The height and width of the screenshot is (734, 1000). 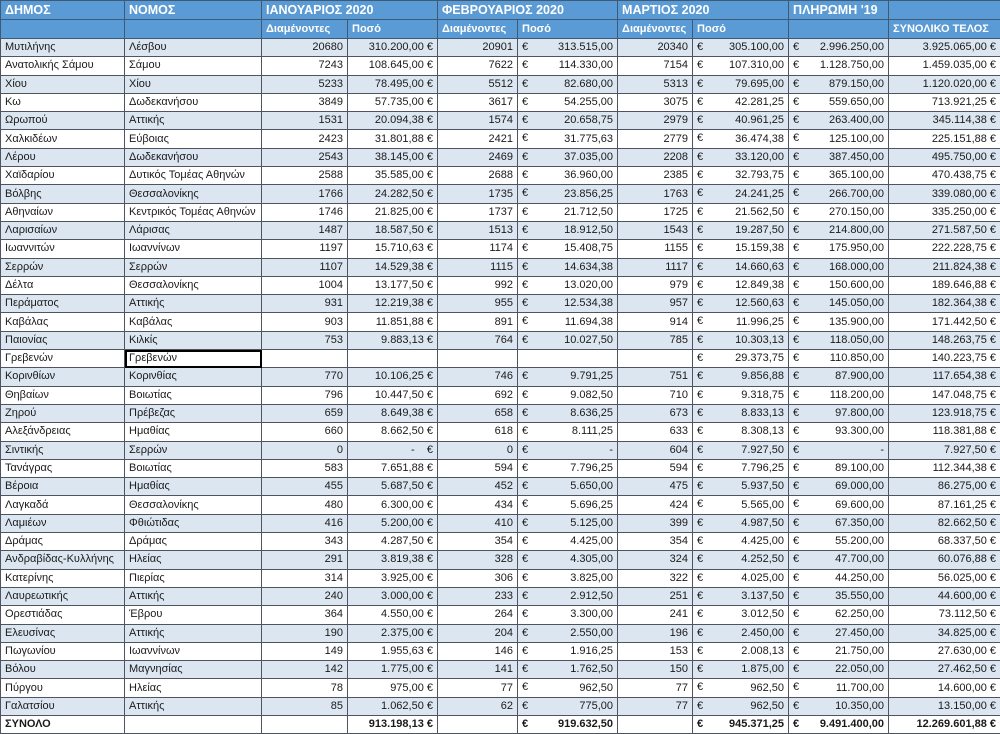 What do you see at coordinates (478, 432) in the screenshot?
I see `cell-feb-residents: 618` at bounding box center [478, 432].